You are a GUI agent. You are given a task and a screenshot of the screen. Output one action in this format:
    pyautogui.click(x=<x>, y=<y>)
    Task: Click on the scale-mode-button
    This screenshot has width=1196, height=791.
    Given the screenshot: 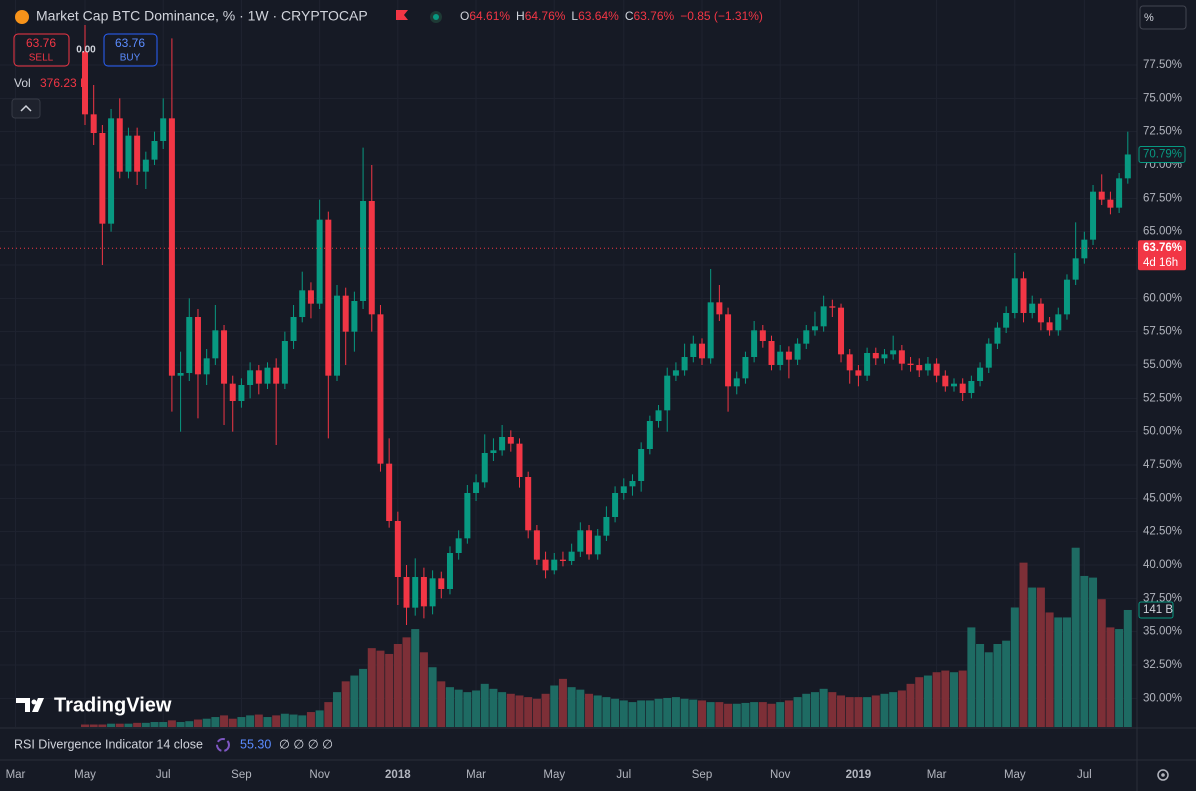 What is the action you would take?
    pyautogui.click(x=1163, y=17)
    